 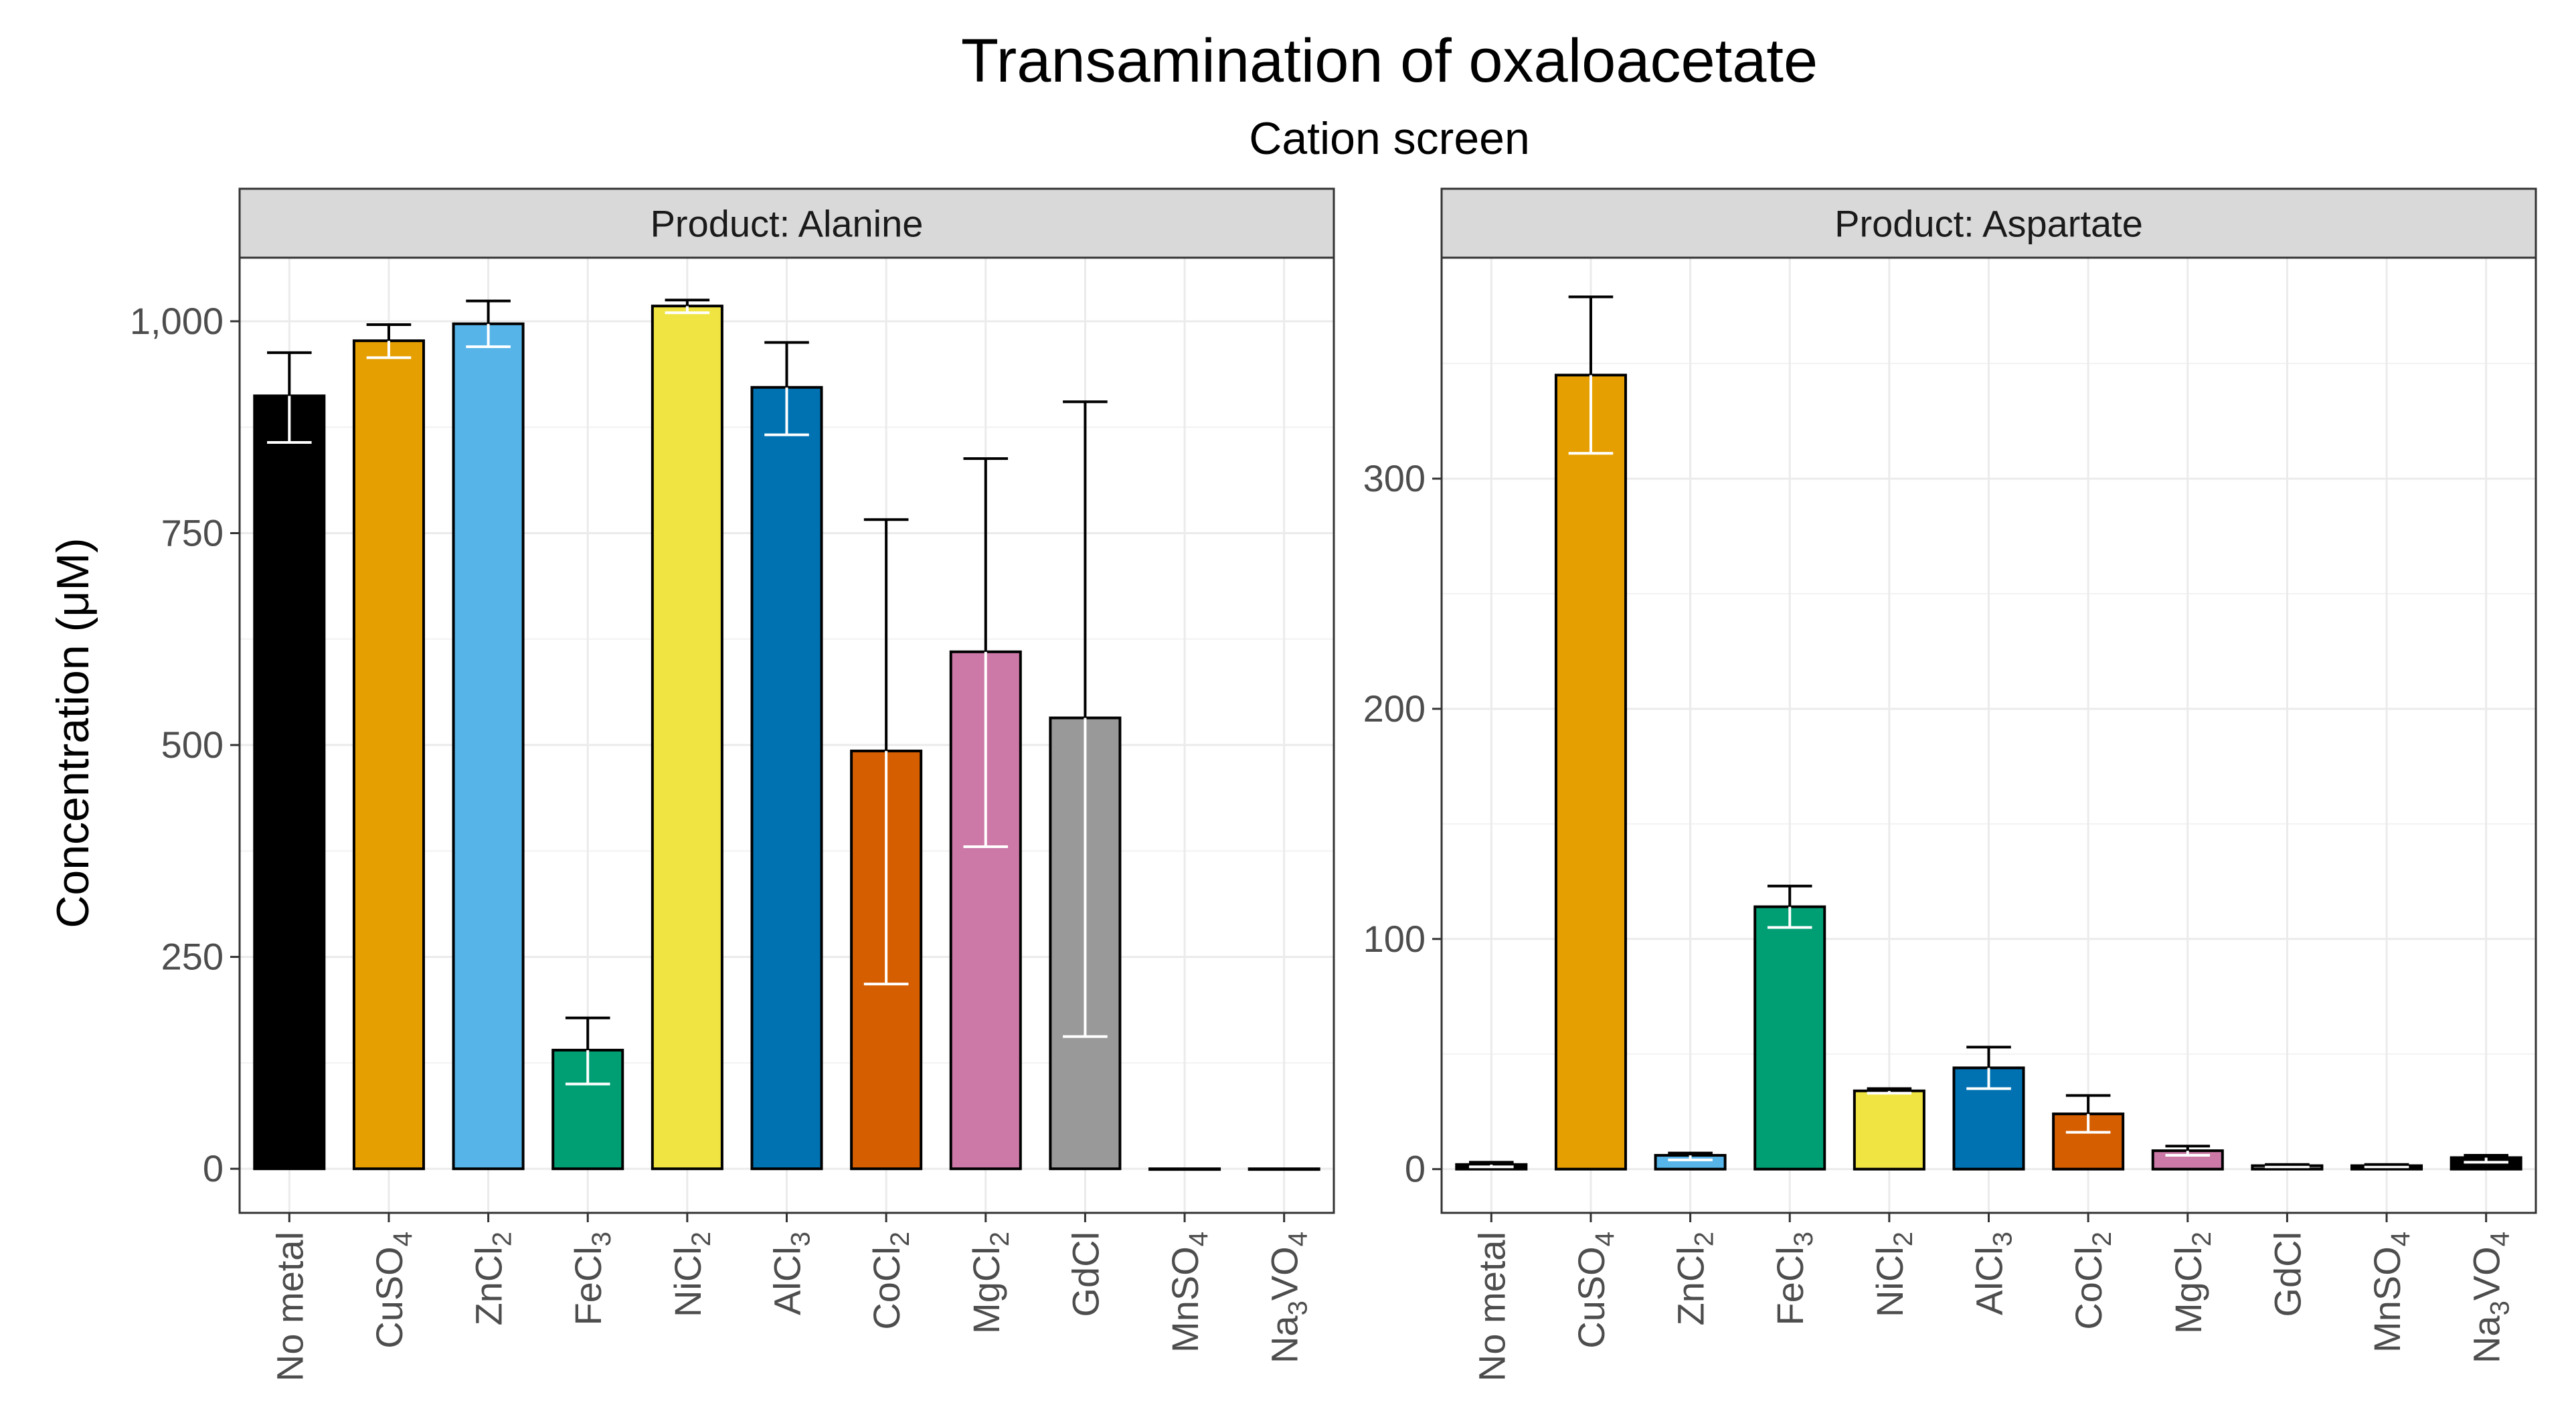 I want to click on y-axis-label: Concentration (μM), so click(x=73, y=732).